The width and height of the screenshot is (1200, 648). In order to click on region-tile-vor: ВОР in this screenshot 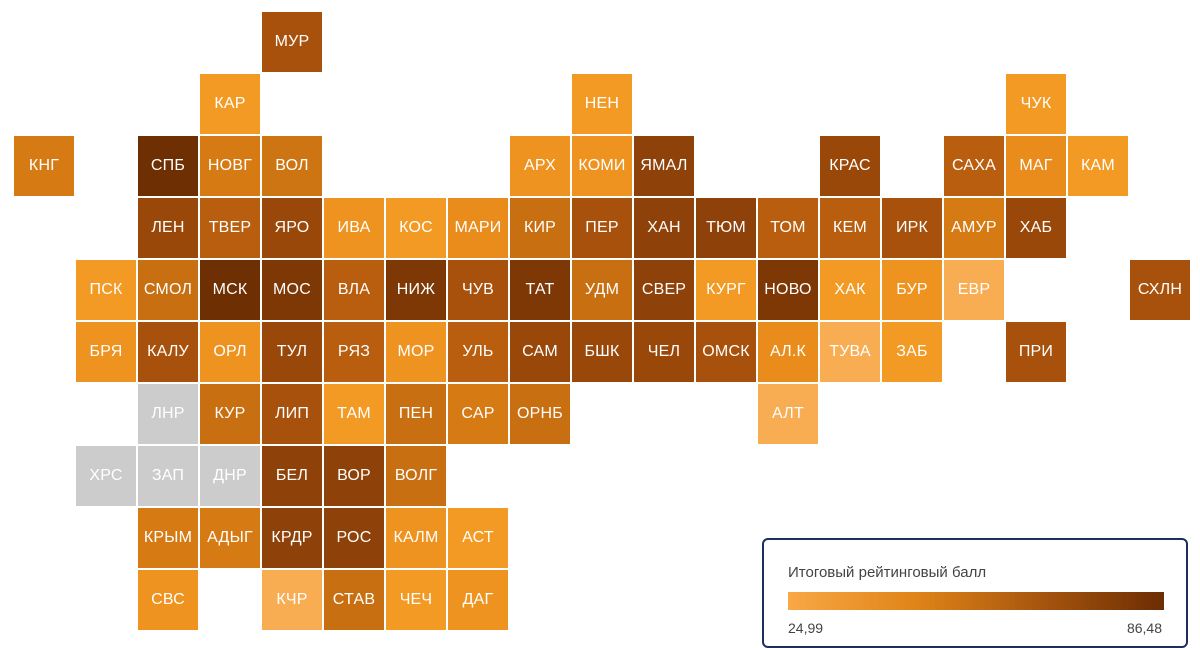, I will do `click(354, 476)`.